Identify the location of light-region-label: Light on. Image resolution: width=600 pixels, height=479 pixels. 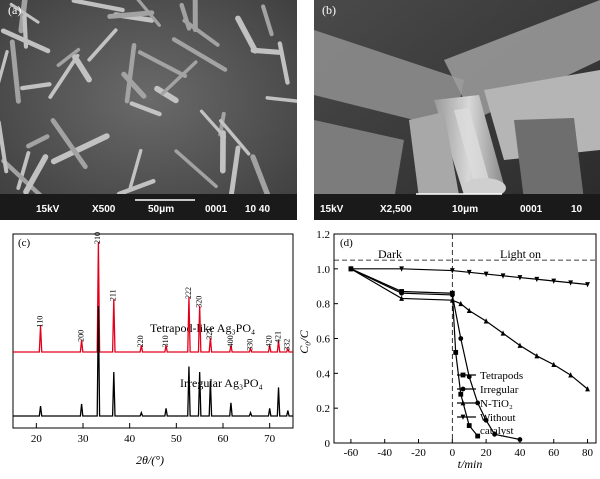
(520, 254).